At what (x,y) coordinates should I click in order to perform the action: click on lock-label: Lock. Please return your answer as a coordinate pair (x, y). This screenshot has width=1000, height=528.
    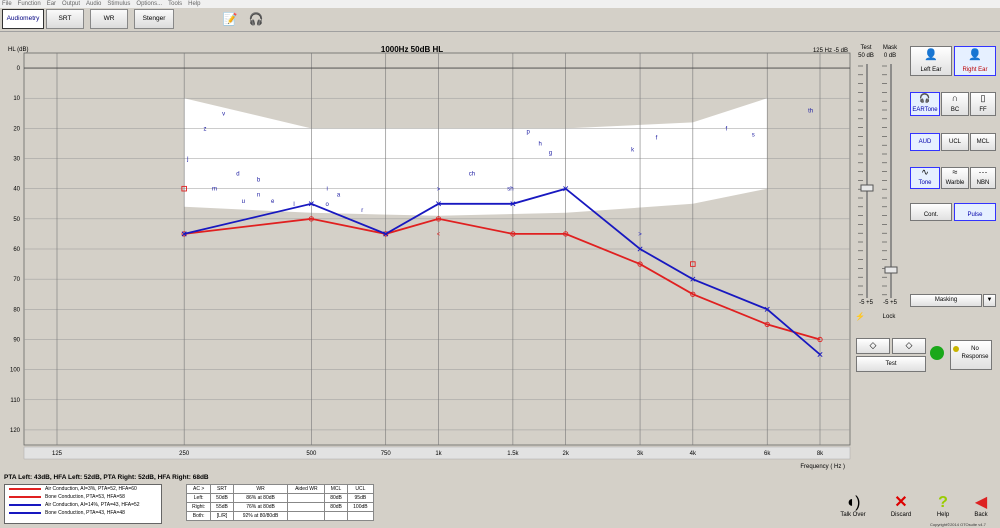
    Looking at the image, I should click on (889, 317).